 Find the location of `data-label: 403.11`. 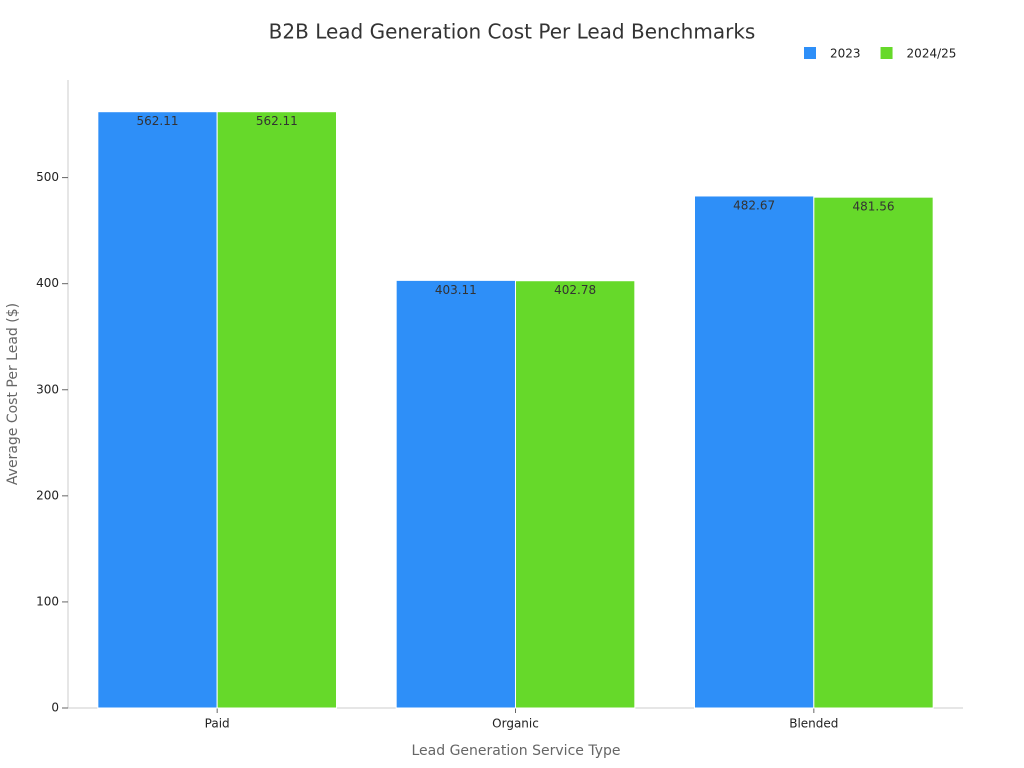

data-label: 403.11 is located at coordinates (456, 290).